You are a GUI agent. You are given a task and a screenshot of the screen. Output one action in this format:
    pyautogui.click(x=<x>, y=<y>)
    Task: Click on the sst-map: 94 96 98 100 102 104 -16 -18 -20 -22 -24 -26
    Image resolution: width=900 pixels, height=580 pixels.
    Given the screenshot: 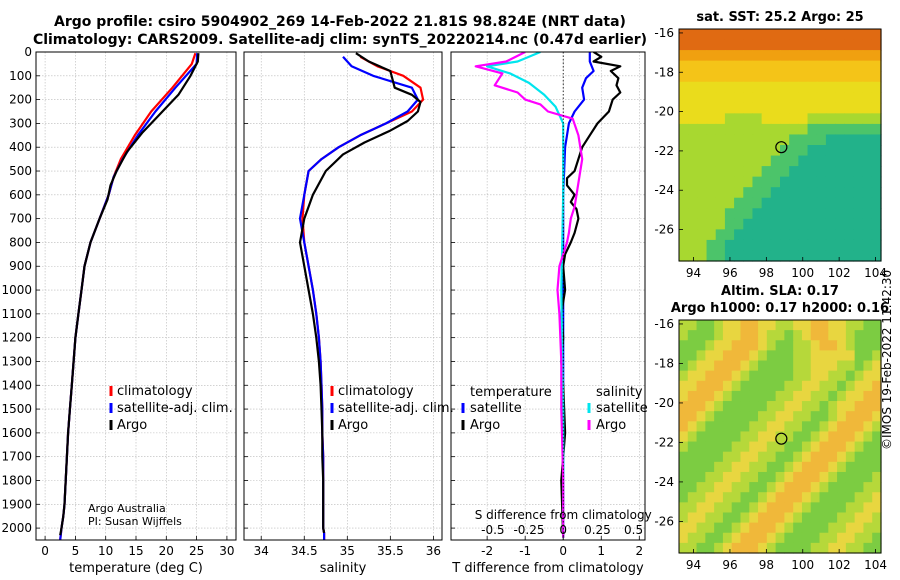 What is the action you would take?
    pyautogui.click(x=770, y=153)
    